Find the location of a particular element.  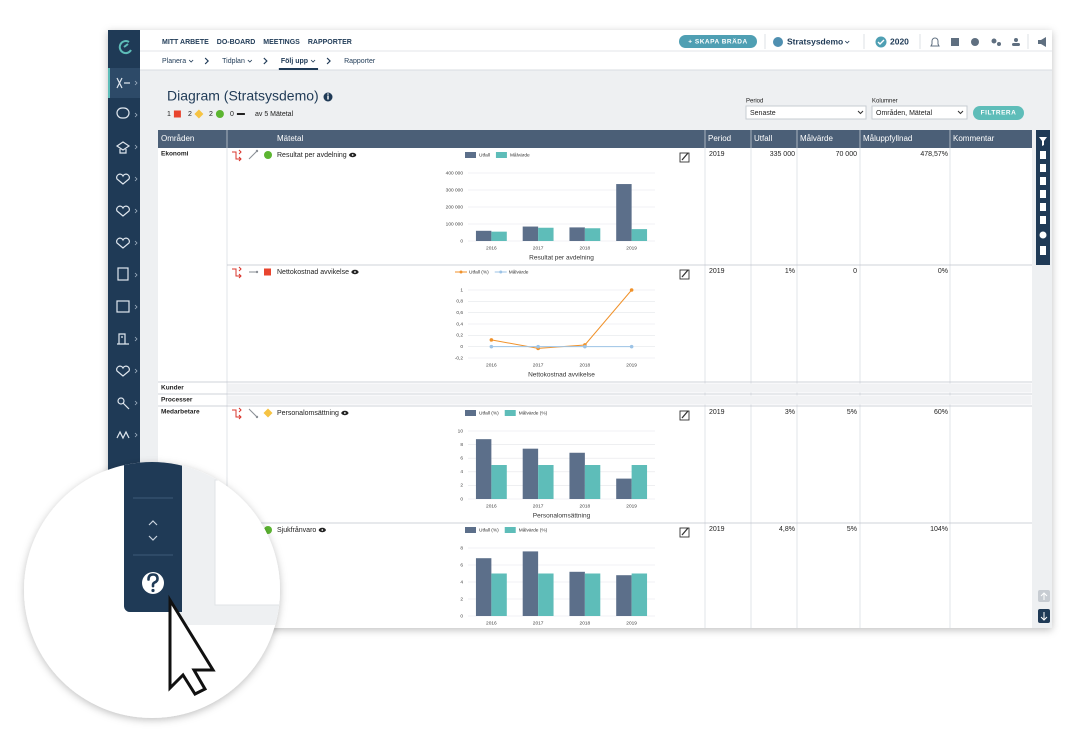

area-row is located at coordinates (629, 400).